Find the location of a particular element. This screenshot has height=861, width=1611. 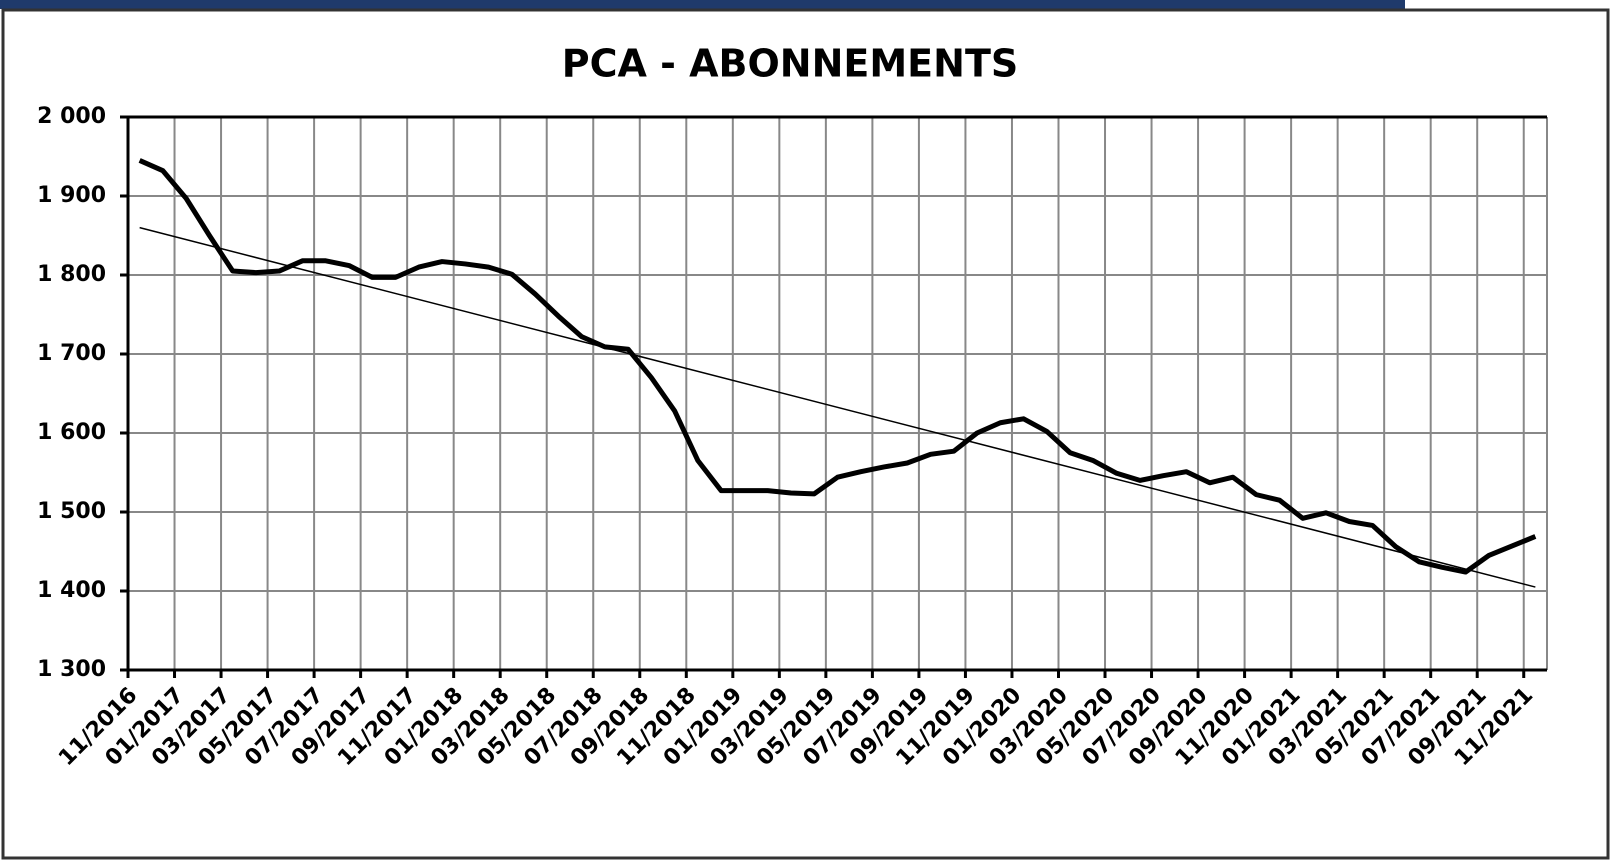

y-tick-label: 1 300 is located at coordinates (71, 669).